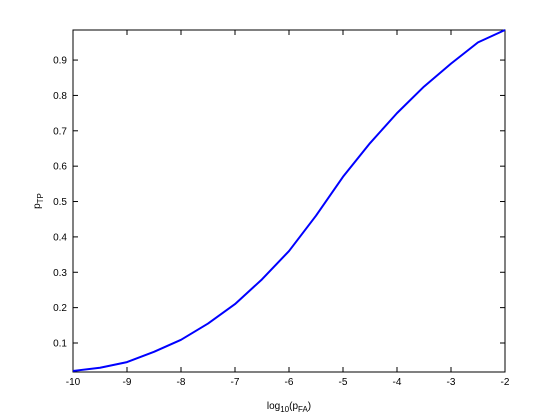  What do you see at coordinates (343, 382) in the screenshot?
I see `x-tick-label: -5` at bounding box center [343, 382].